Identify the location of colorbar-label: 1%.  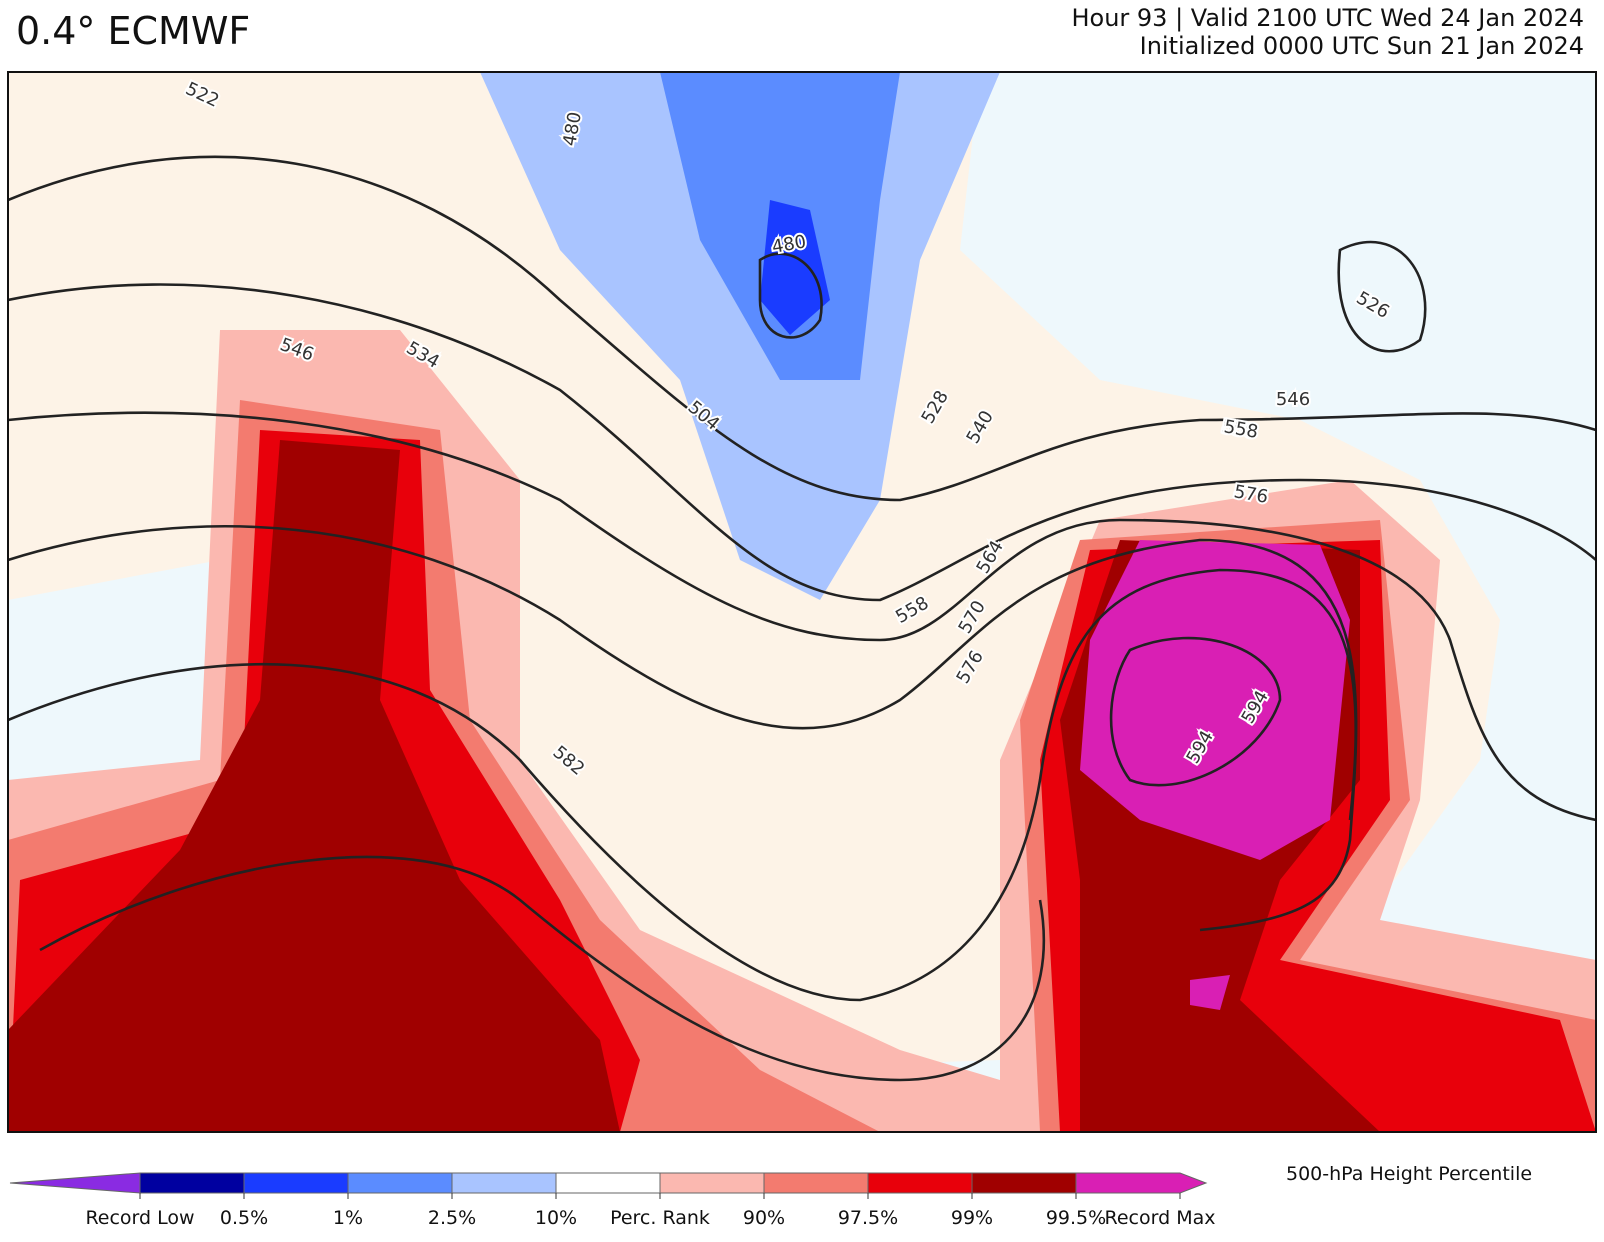
(348, 1218).